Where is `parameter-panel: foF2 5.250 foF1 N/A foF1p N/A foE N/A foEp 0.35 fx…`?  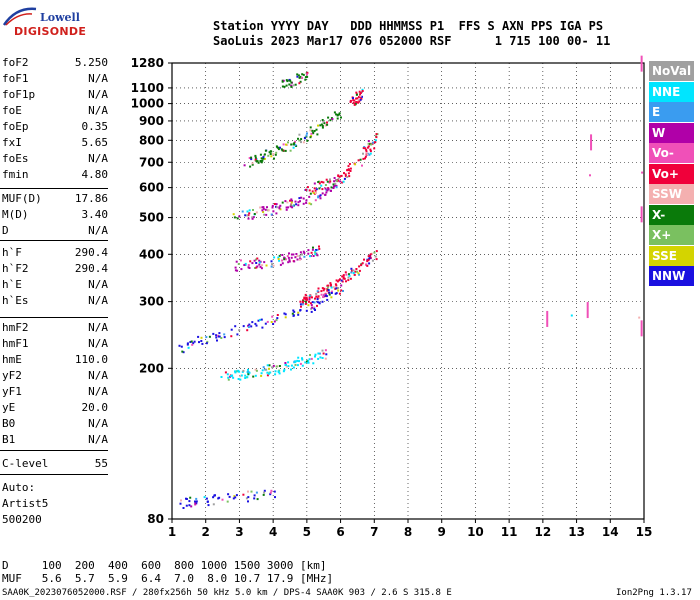 parameter-panel: foF2 5.250 foF1 N/A foF1p N/A foE N/A foEp 0.35 fx… is located at coordinates (55, 270).